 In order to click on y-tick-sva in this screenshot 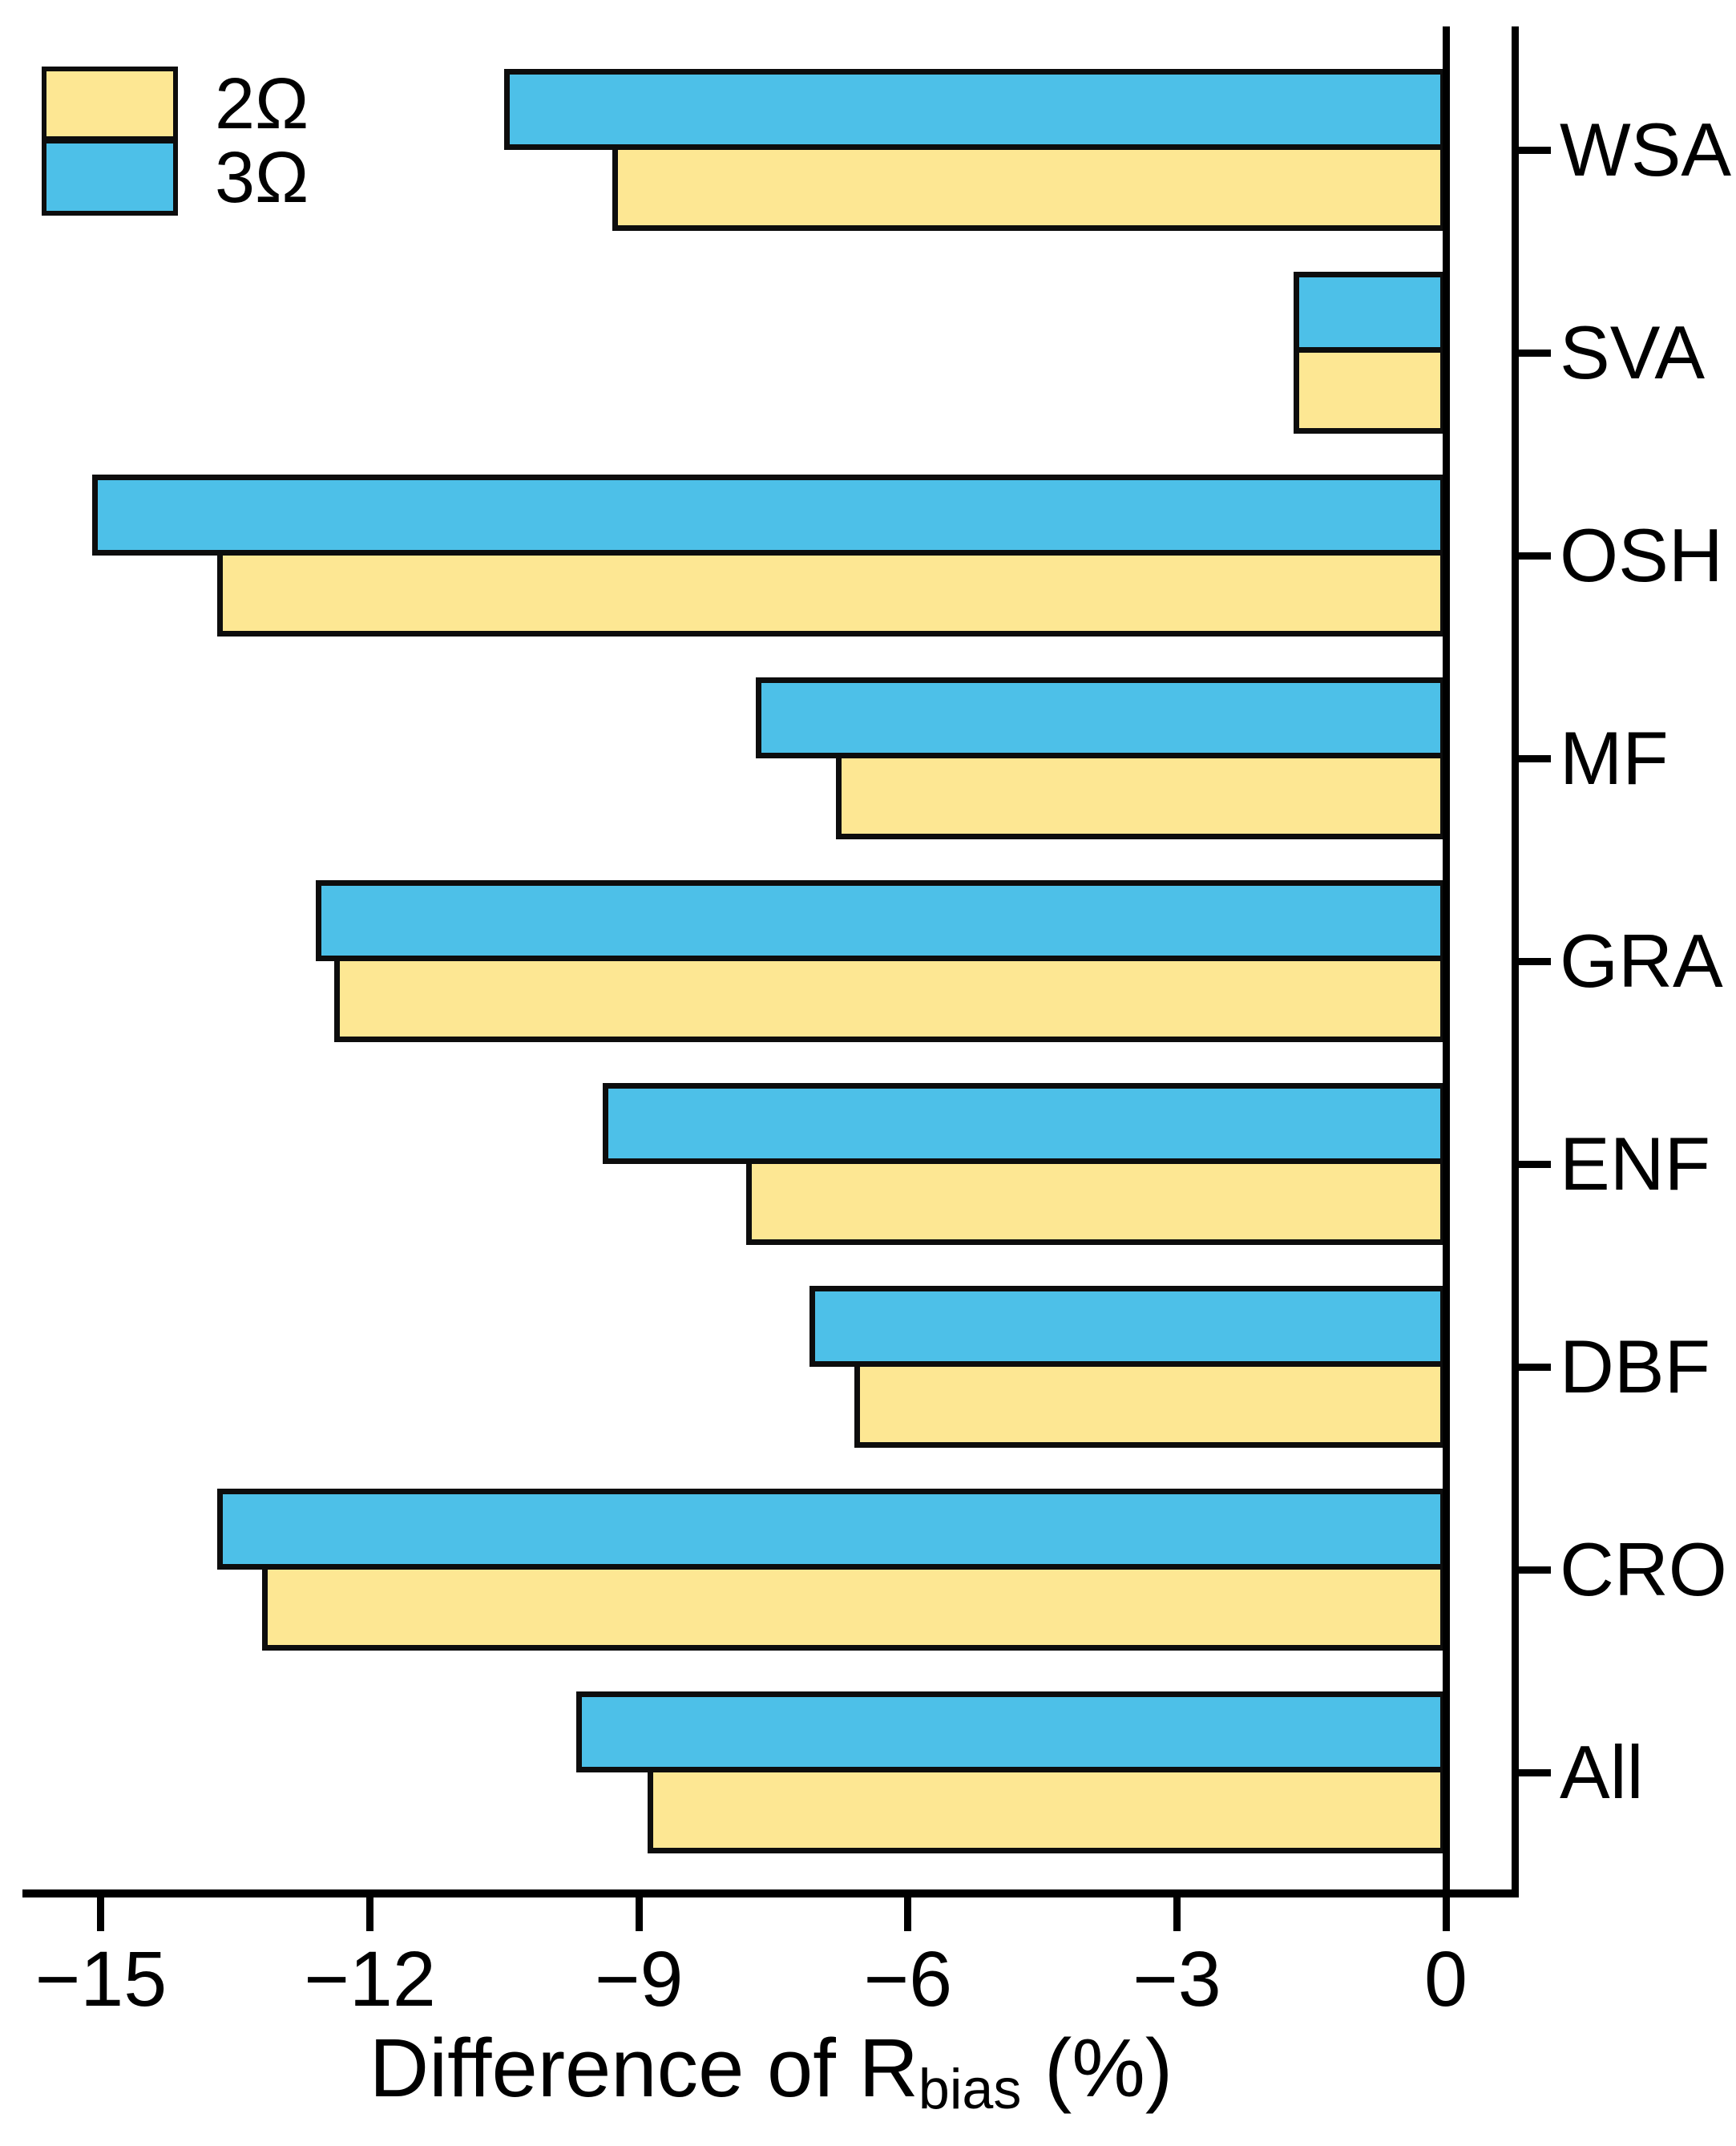, I will do `click(1531, 353)`.